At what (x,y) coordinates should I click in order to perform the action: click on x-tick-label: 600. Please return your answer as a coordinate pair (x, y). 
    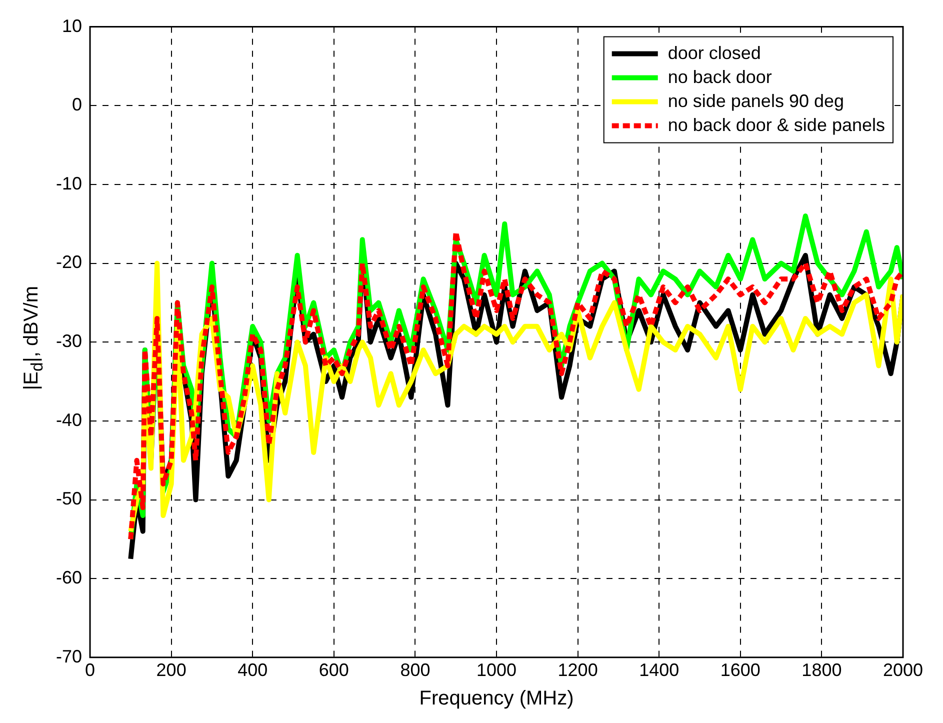
    Looking at the image, I should click on (333, 670).